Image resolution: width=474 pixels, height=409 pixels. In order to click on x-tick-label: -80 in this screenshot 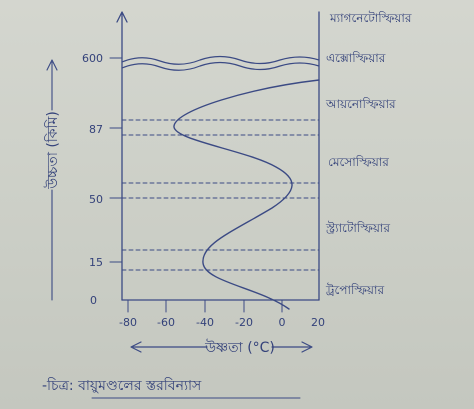, I will do `click(128, 322)`.